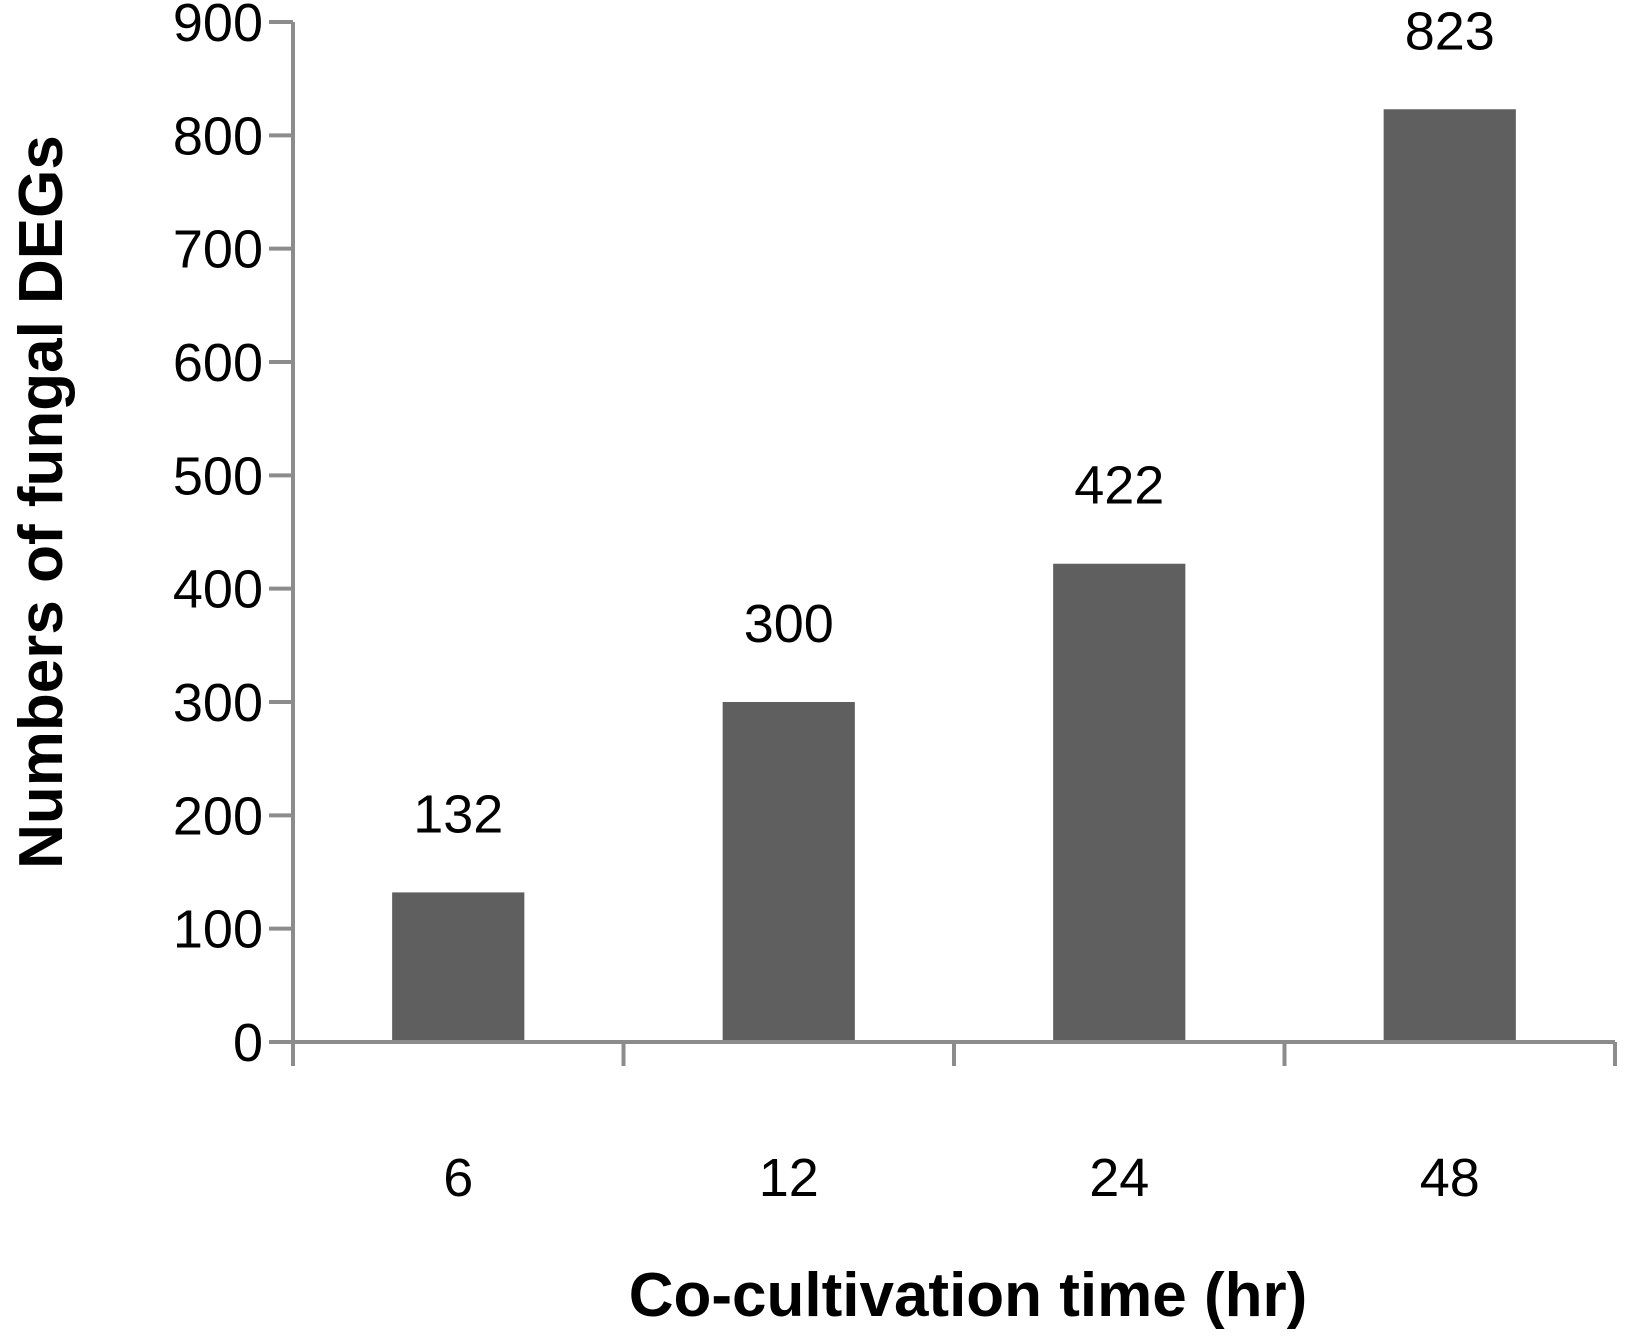  Describe the element at coordinates (458, 1178) in the screenshot. I see `x-tick-label: 6` at that location.